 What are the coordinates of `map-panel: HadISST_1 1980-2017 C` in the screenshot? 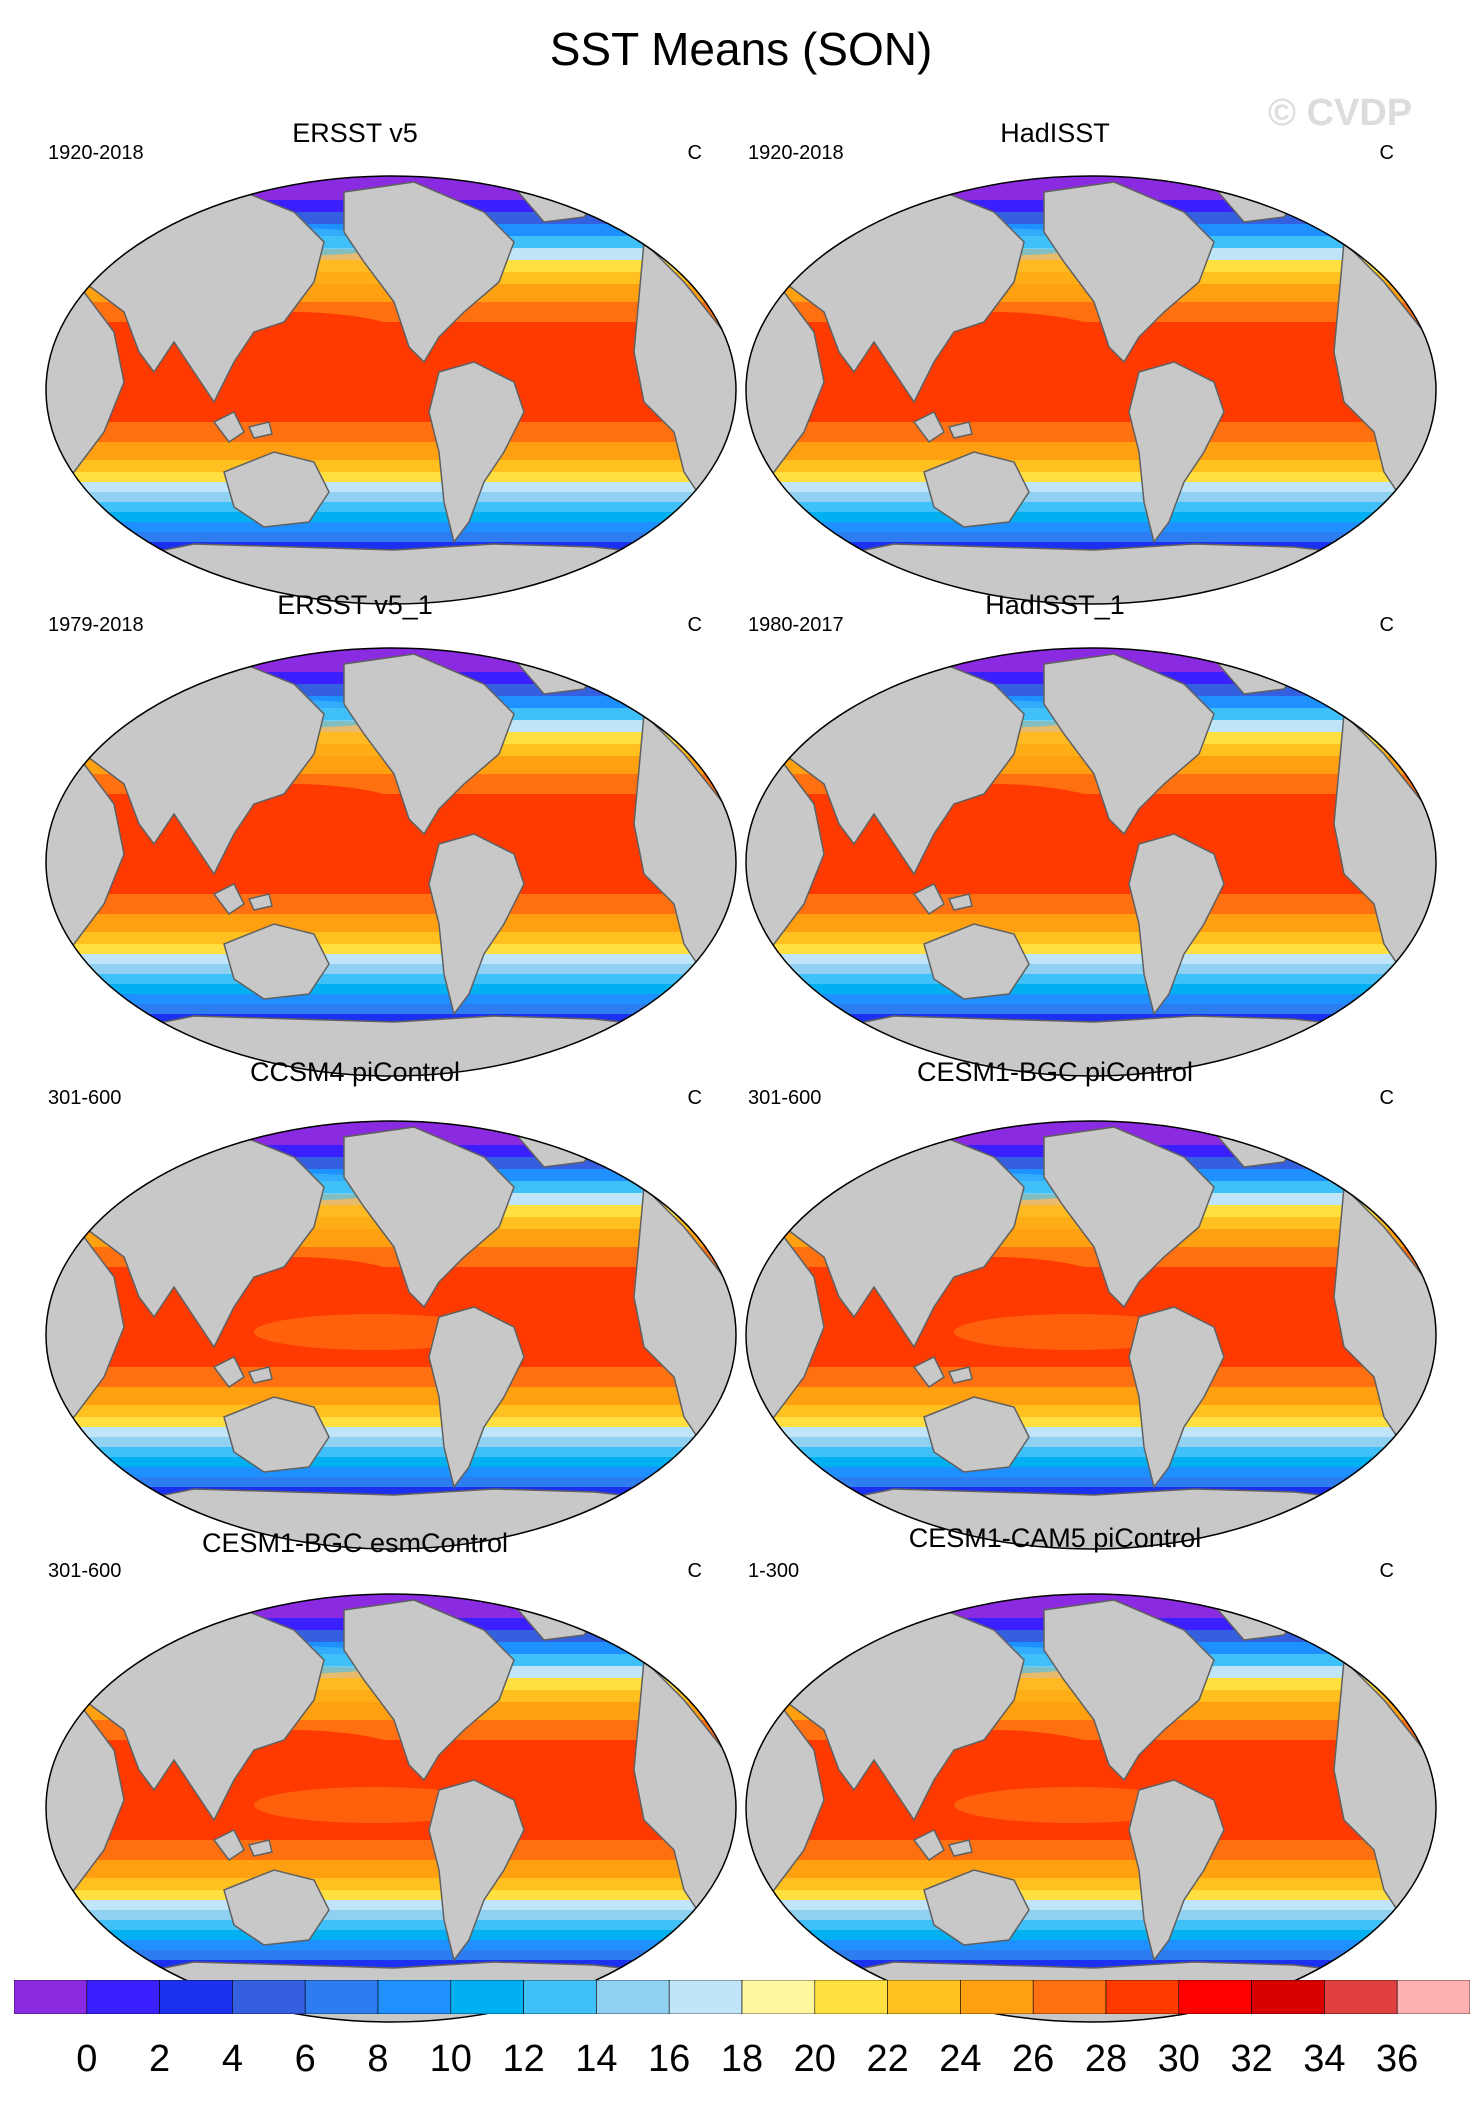 It's located at (1068, 829).